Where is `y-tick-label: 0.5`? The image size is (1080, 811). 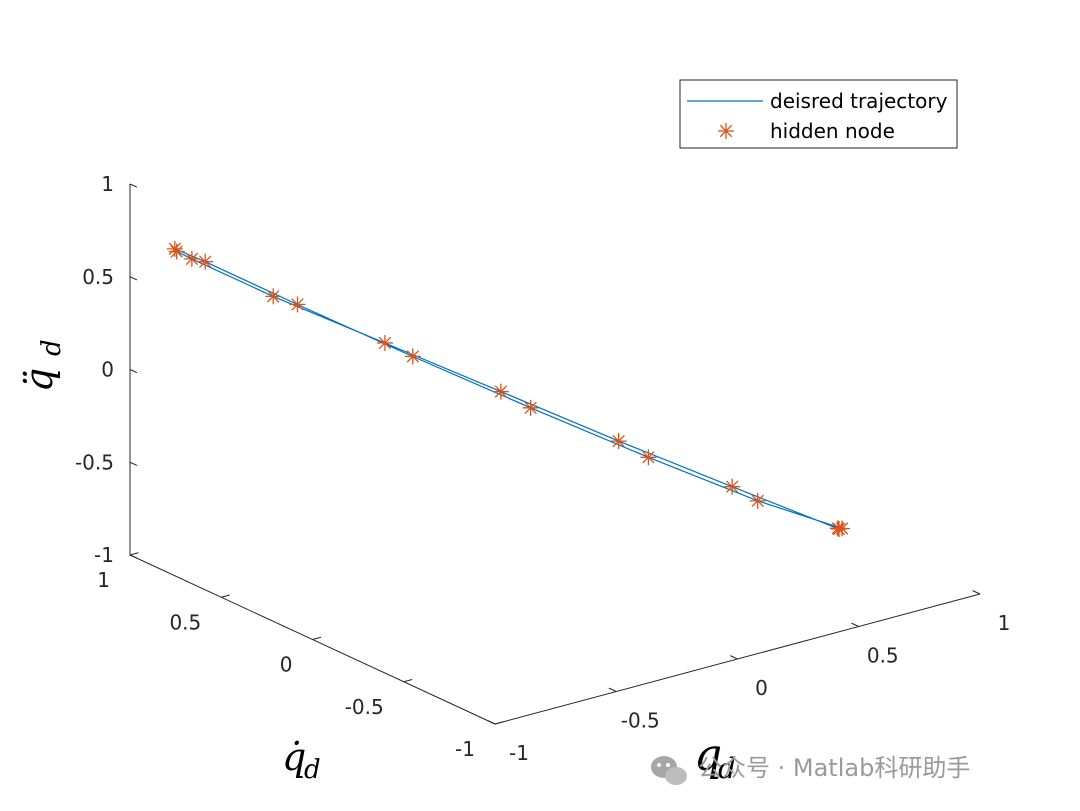 y-tick-label: 0.5 is located at coordinates (185, 622).